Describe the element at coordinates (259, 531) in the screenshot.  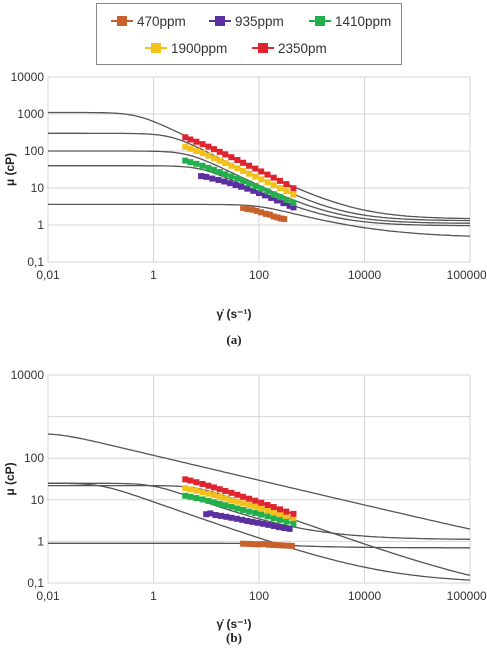
I see `fit-curve` at that location.